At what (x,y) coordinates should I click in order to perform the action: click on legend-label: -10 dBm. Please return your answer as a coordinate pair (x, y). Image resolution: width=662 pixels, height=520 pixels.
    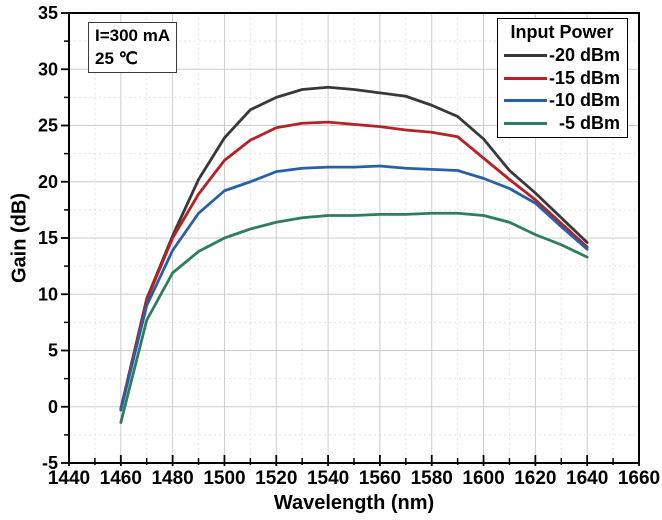
    Looking at the image, I should click on (584, 100).